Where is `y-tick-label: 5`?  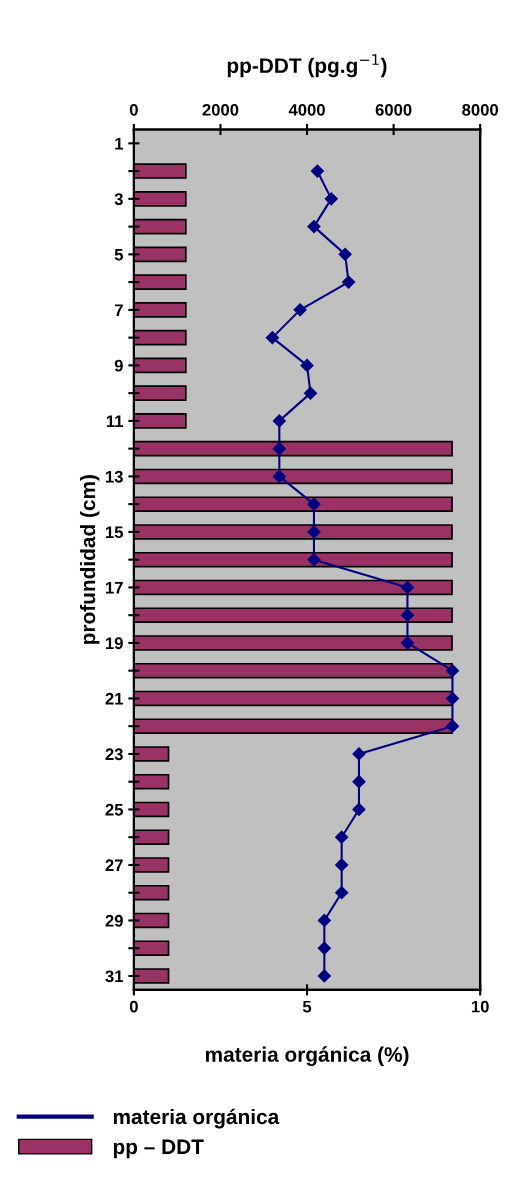
y-tick-label: 5 is located at coordinates (119, 254).